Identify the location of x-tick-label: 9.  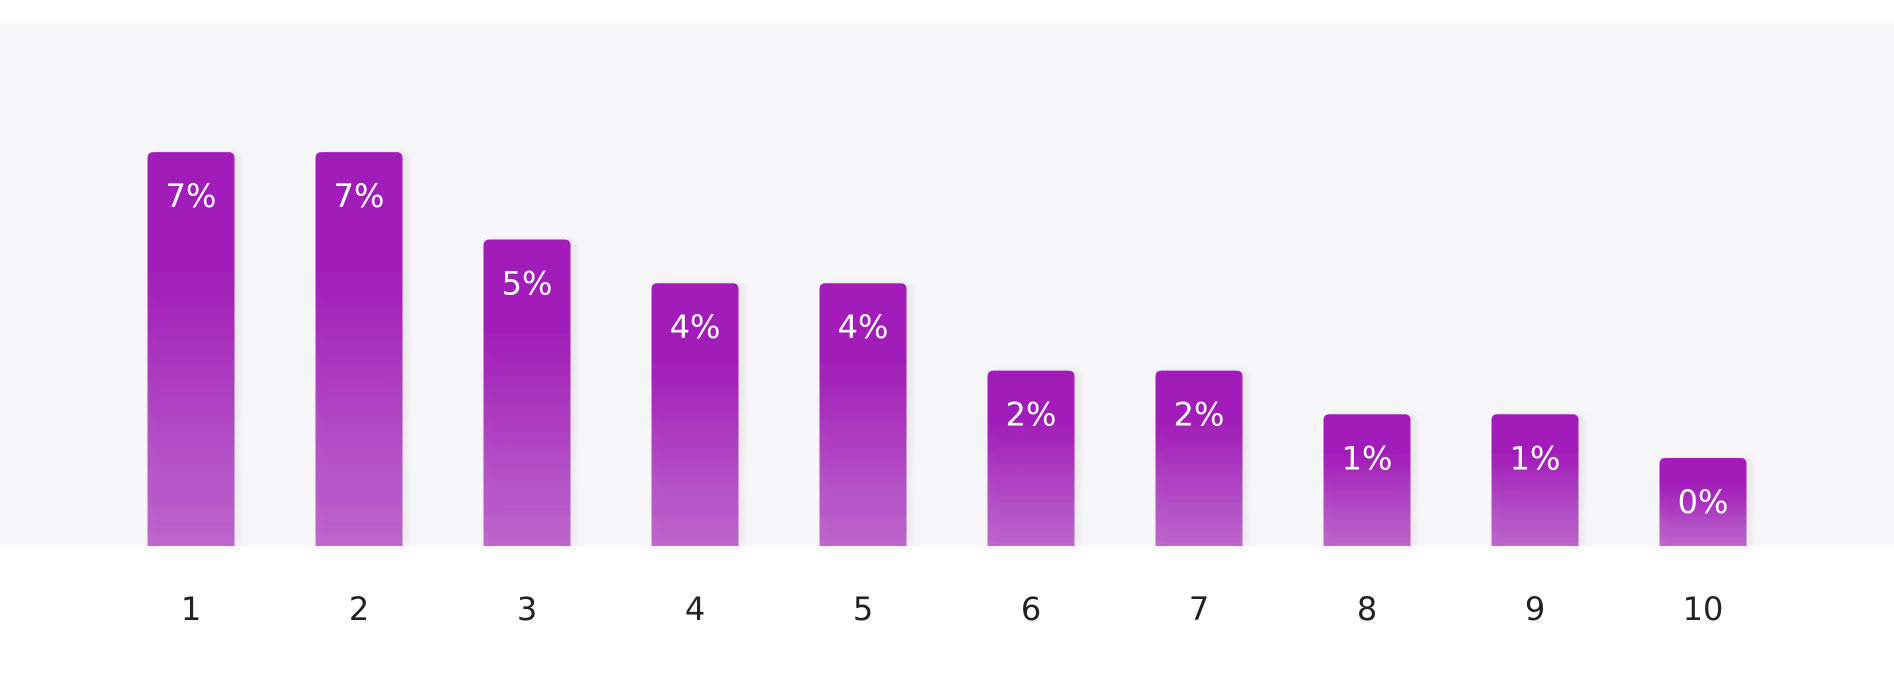
(1535, 609).